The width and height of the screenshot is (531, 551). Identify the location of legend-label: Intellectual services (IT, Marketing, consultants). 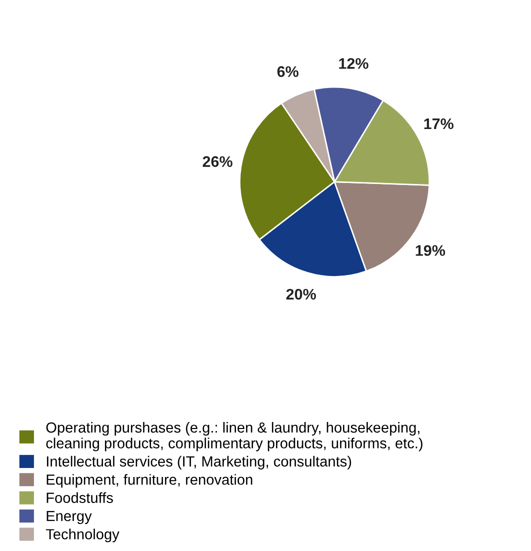
(199, 463).